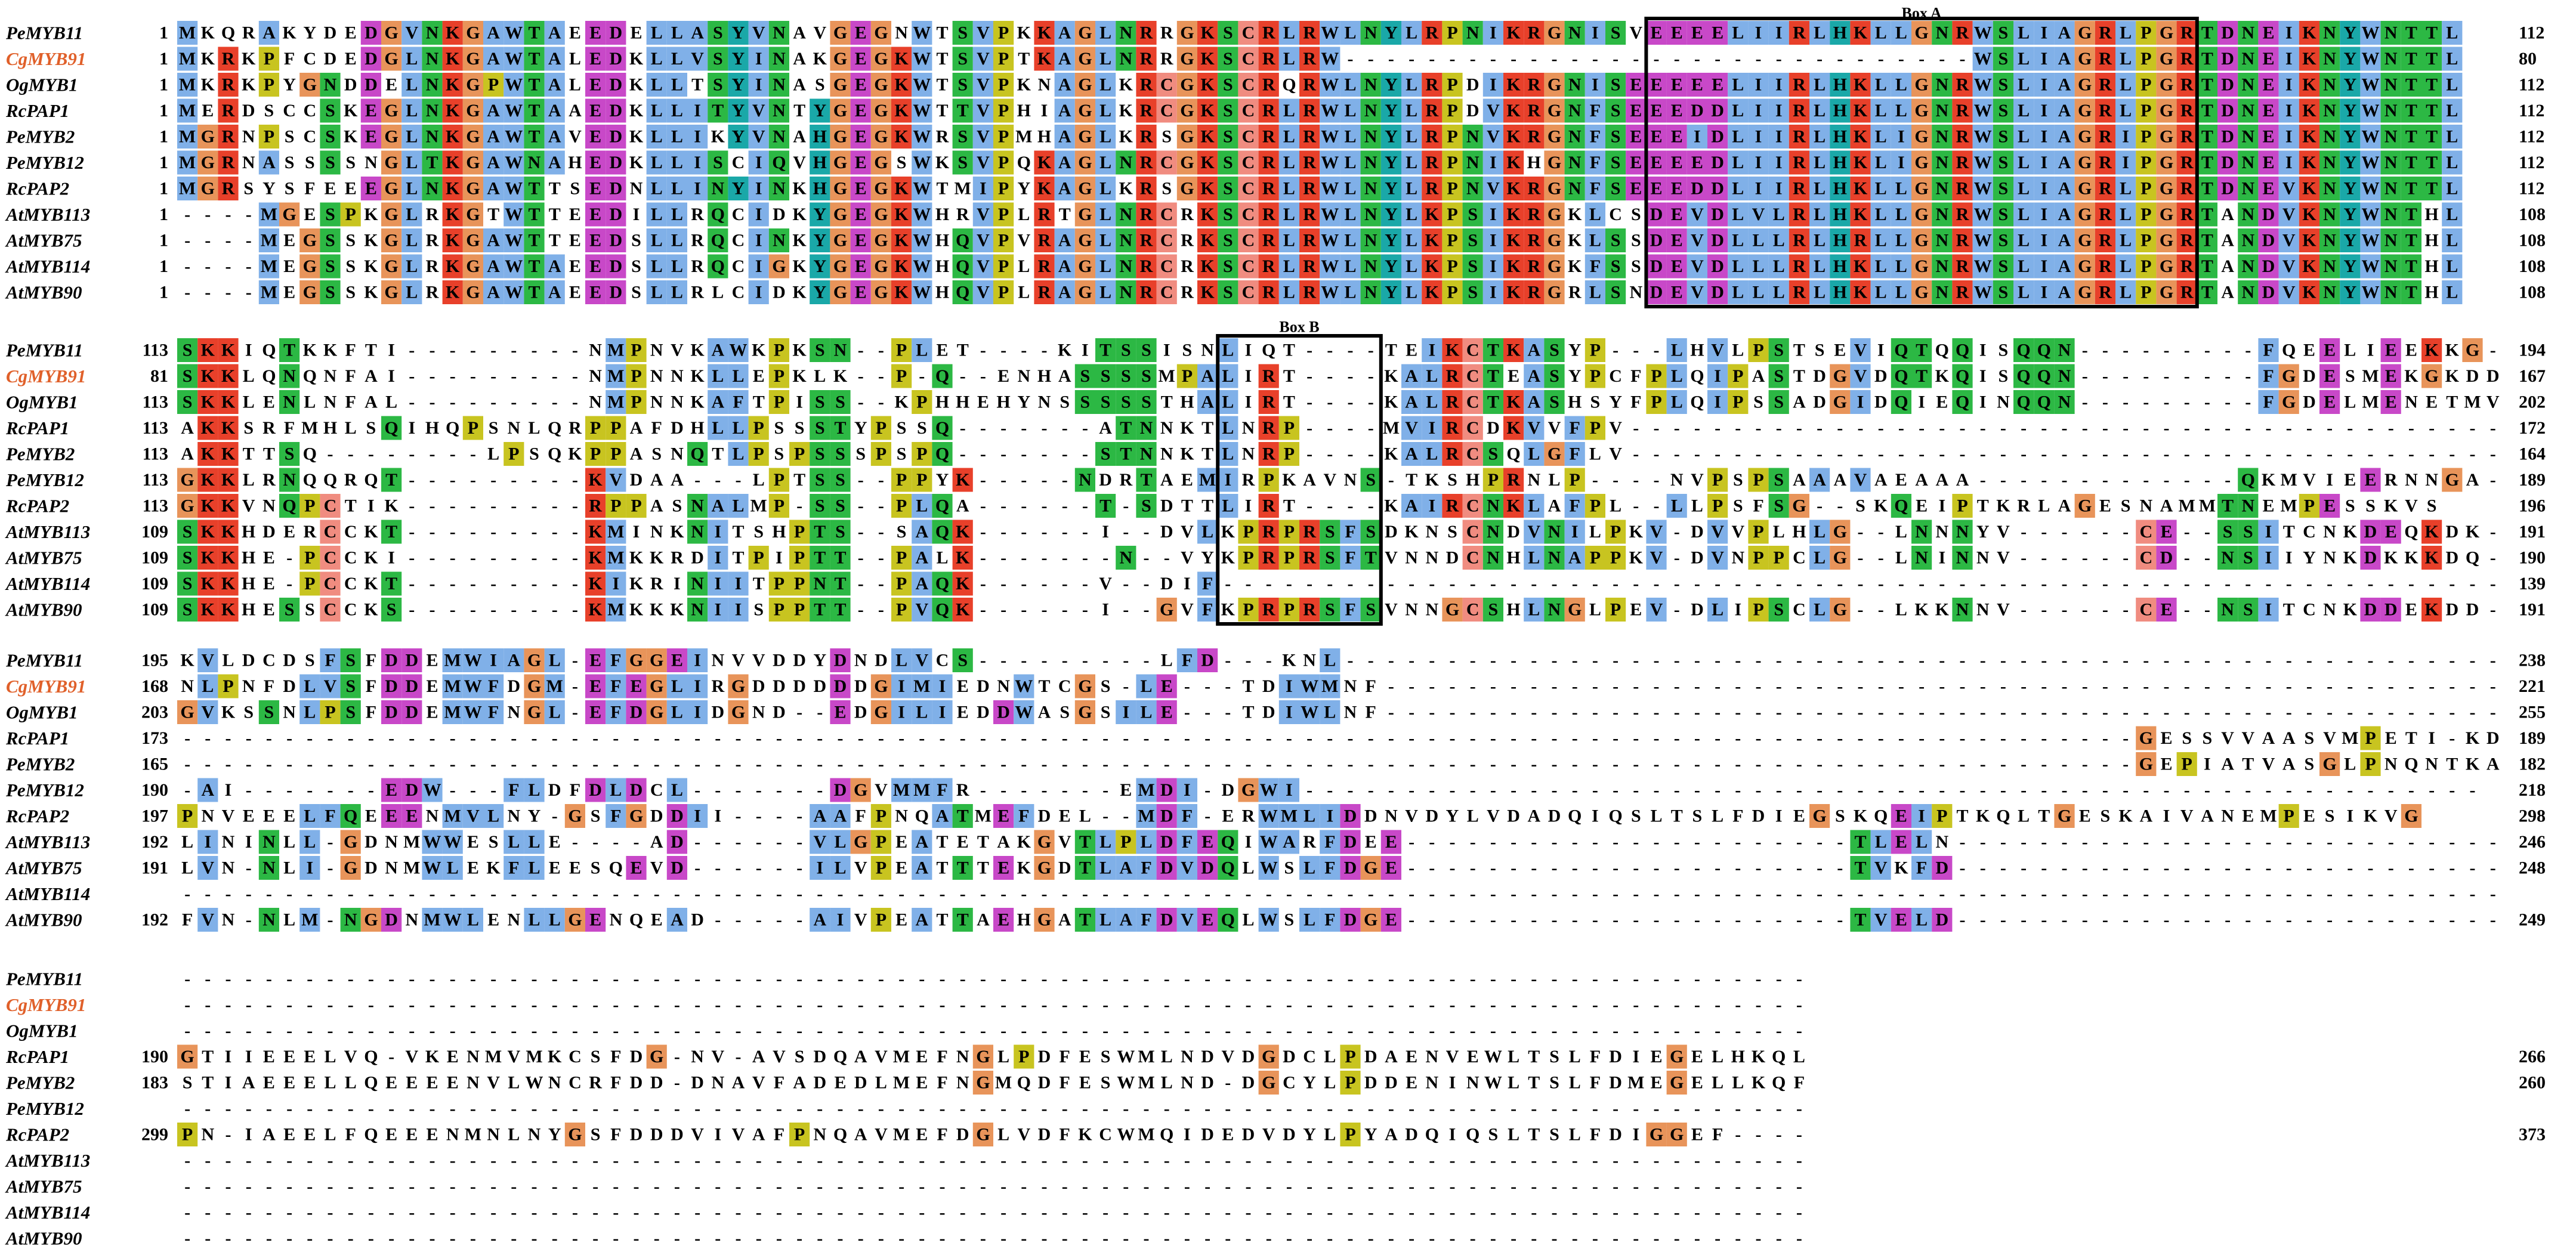 Image resolution: width=2576 pixels, height=1252 pixels. Describe the element at coordinates (2532, 454) in the screenshot. I see `end-position: 164` at that location.